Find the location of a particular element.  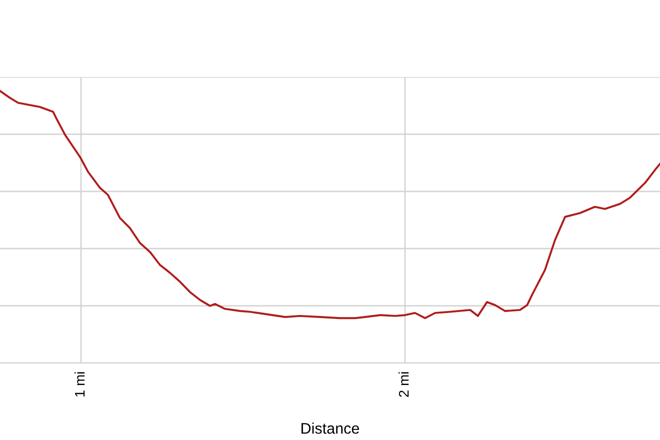

x-axis-title: Distance is located at coordinates (331, 428).